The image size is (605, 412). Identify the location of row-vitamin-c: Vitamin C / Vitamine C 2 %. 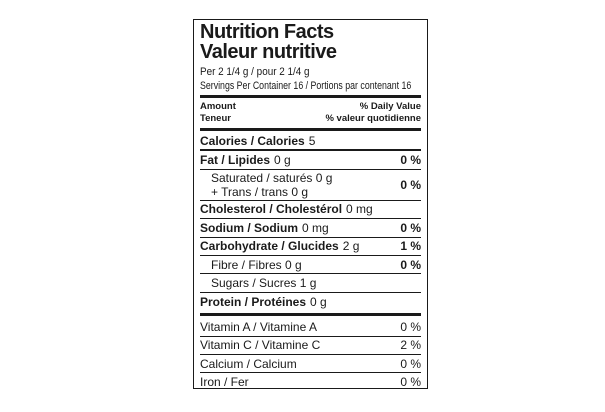
(310, 346).